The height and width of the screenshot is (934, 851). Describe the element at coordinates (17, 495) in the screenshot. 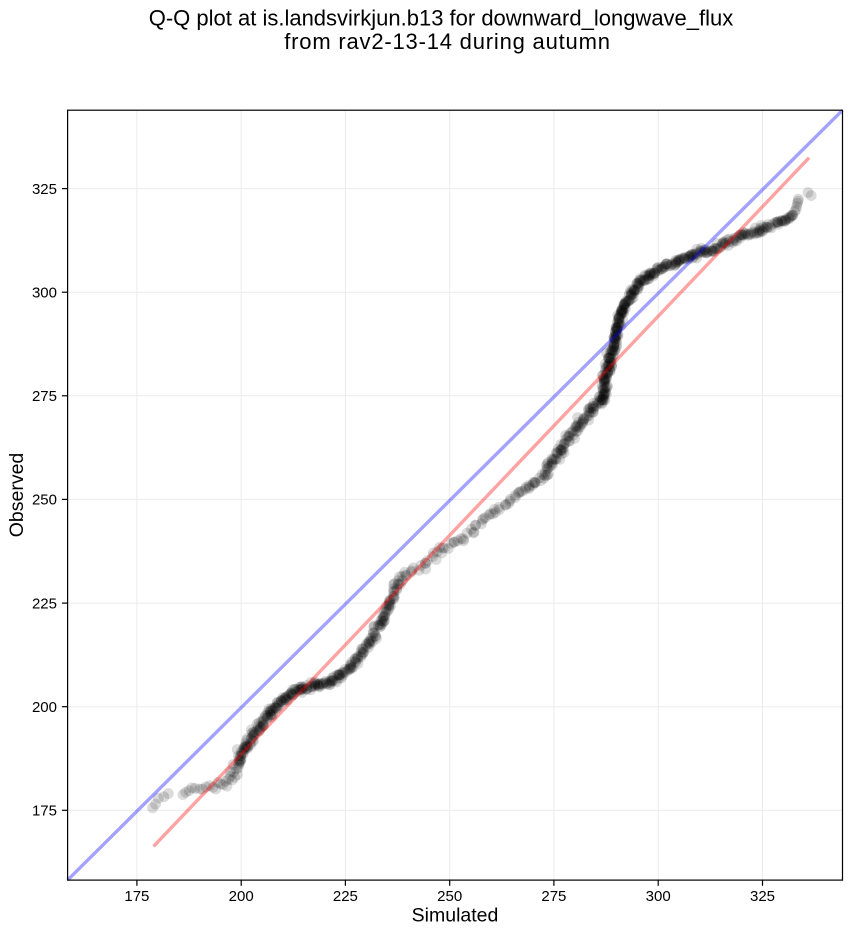

I see `svg-text: Observed` at that location.